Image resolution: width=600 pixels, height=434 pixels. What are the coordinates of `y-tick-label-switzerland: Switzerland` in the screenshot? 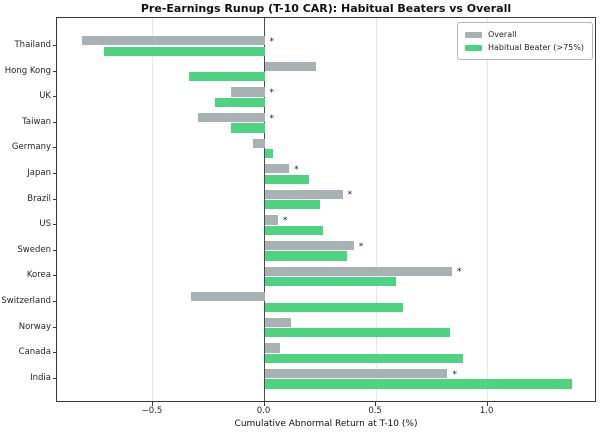 It's located at (26, 301).